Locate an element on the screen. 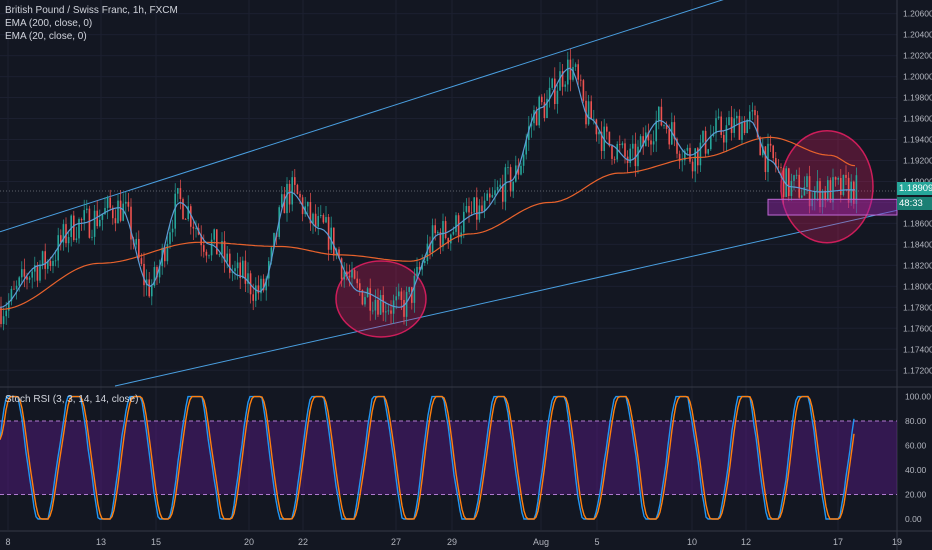 This screenshot has height=550, width=932. price-tick-label: 1.18400 is located at coordinates (917, 244).